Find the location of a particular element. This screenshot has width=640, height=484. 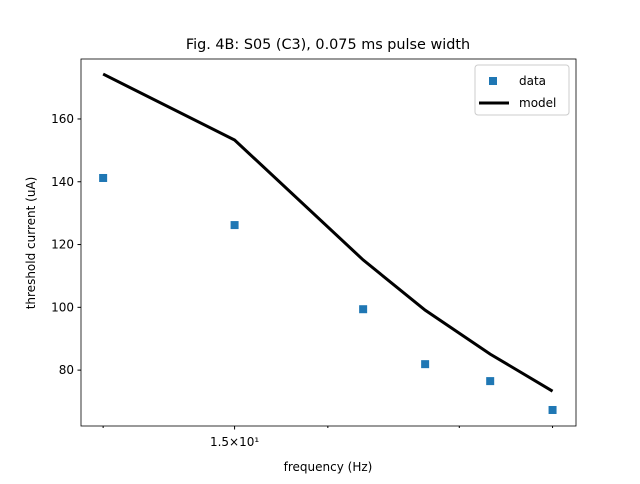

y-tick-label: 160 is located at coordinates (62, 119).